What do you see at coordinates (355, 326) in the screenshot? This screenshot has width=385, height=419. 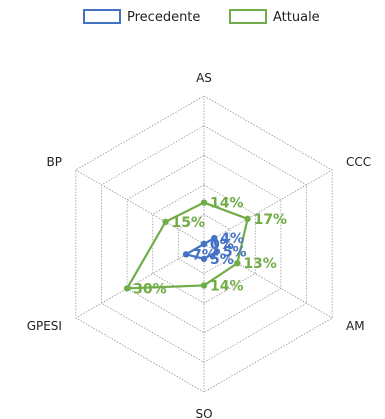 I see `axis-label-am: AM` at bounding box center [355, 326].